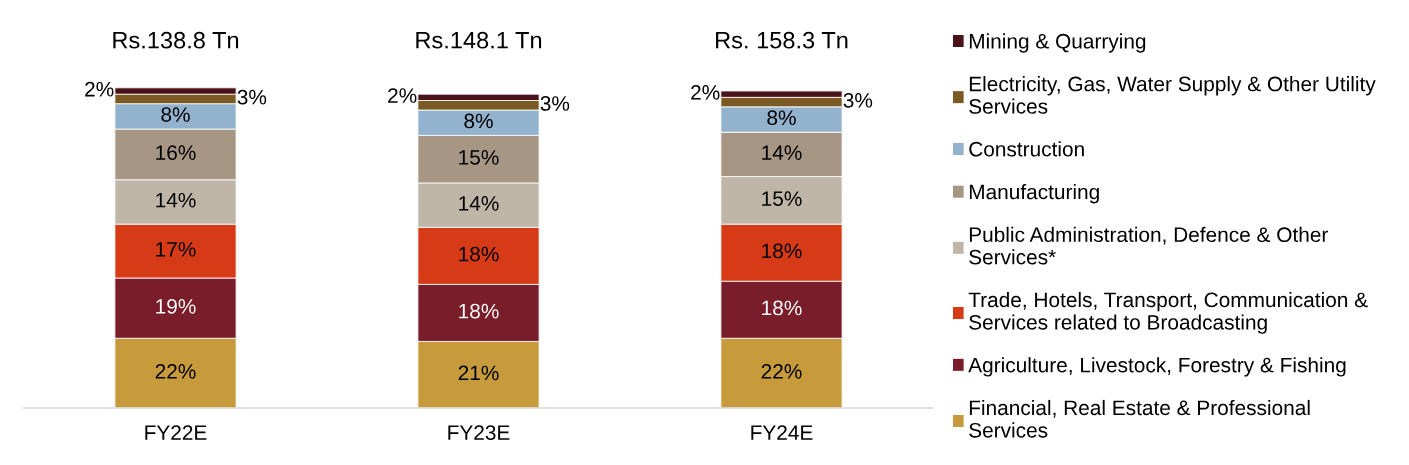 This screenshot has width=1409, height=465. I want to click on legend-label: Mining & Quarrying, so click(1057, 43).